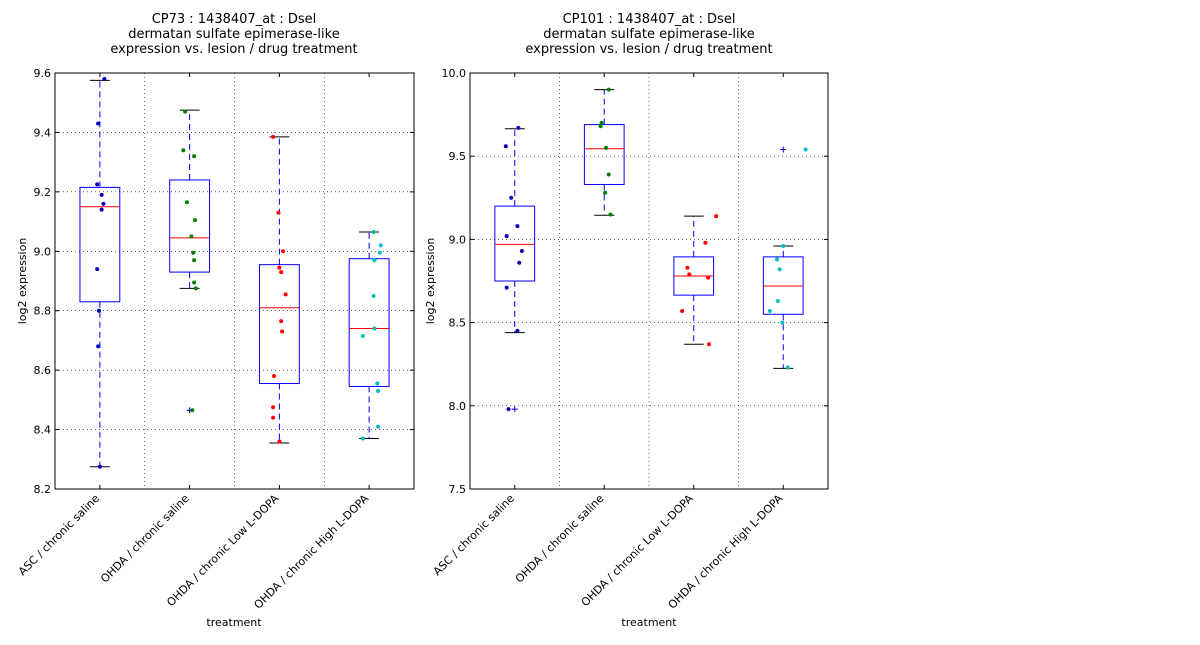  Describe the element at coordinates (233, 34) in the screenshot. I see `chart-title-line-2: dermatan sulfate epimerase-like` at that location.